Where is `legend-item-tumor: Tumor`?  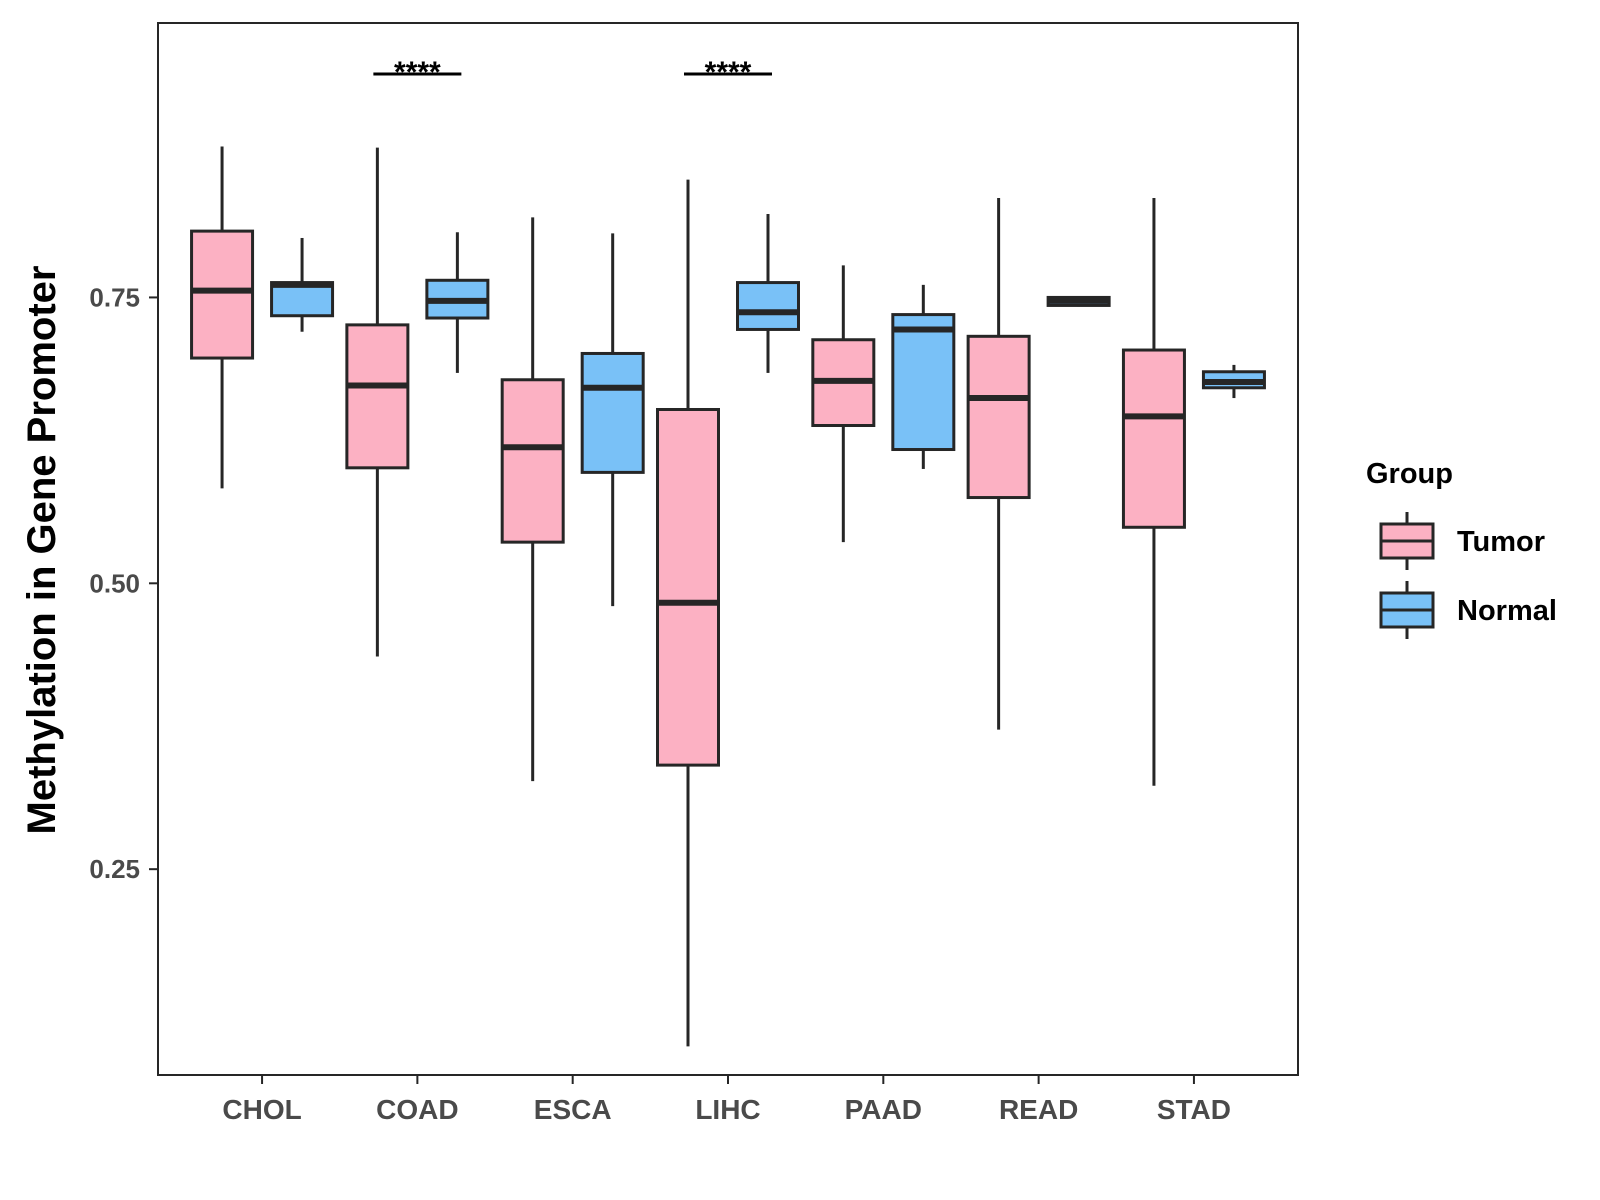
legend-item-tumor: Tumor is located at coordinates (1462, 541).